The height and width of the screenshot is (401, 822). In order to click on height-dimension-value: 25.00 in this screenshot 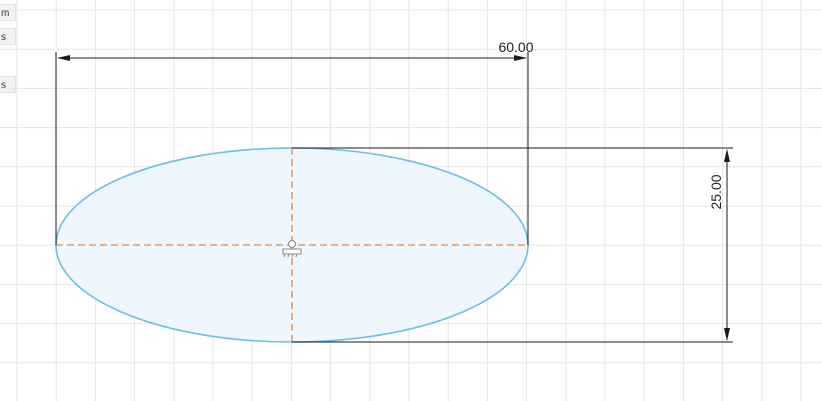, I will do `click(716, 191)`.